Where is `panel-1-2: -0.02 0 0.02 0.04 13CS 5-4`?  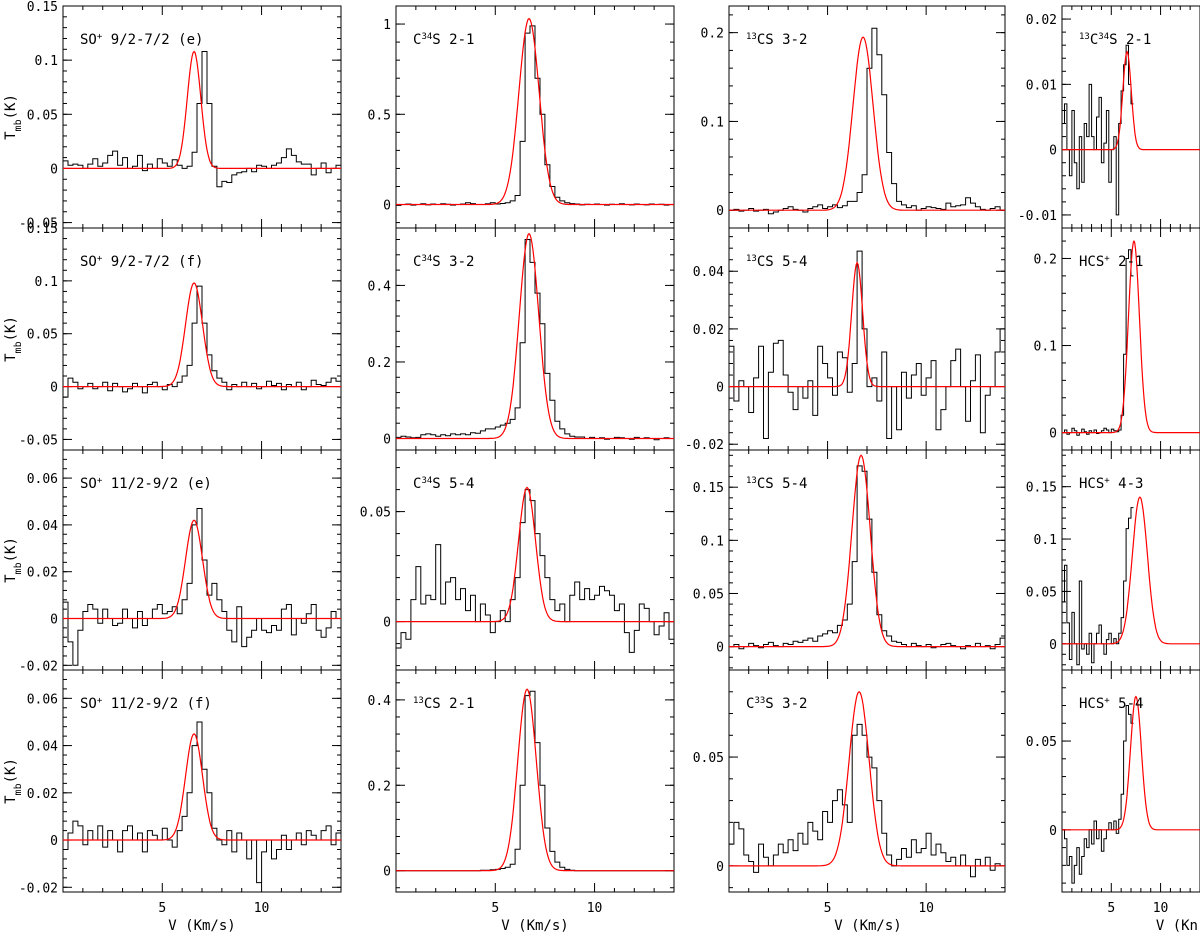
panel-1-2: -0.02 0 0.02 0.04 13CS 5-4 is located at coordinates (845, 340).